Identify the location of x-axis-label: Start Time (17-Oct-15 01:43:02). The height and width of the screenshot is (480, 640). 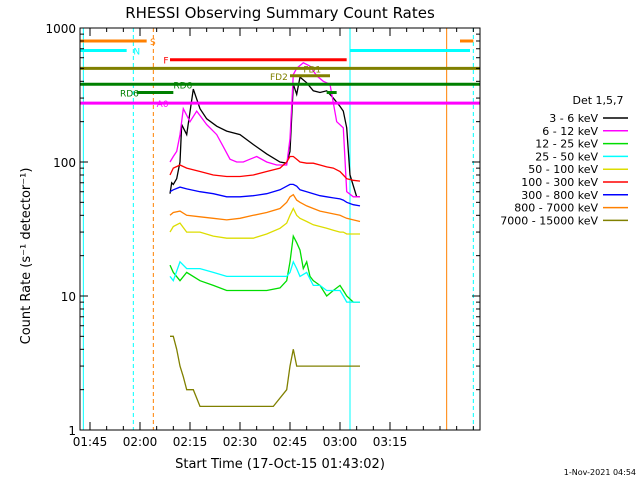
(280, 464).